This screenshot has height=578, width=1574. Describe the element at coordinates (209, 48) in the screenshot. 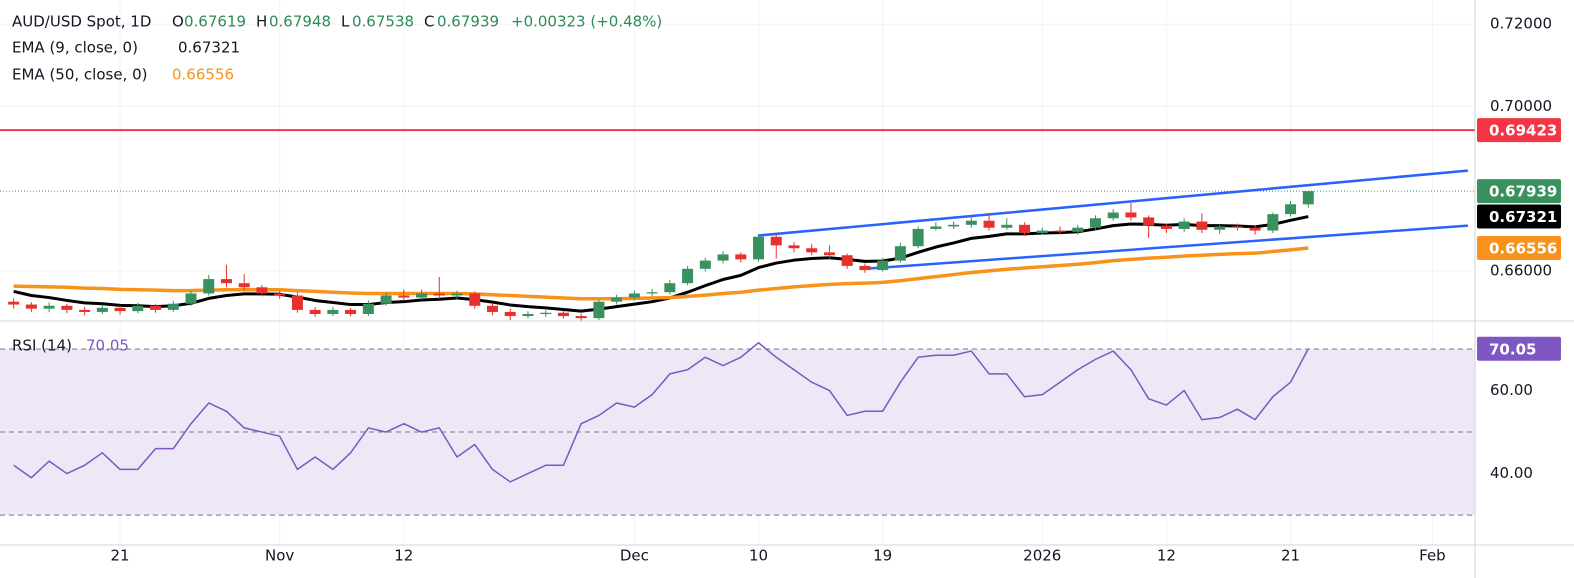

I see `legend-value: 0.67321` at that location.